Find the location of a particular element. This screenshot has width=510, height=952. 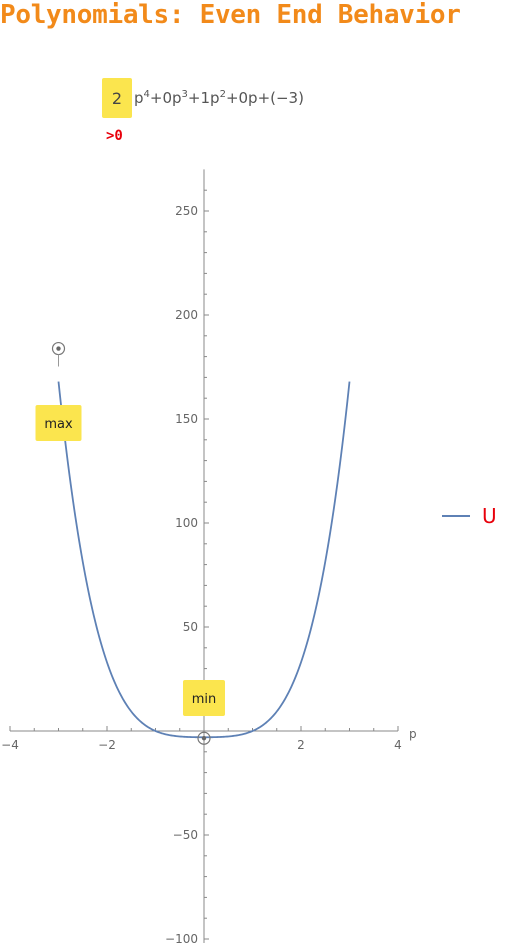

min-label: min is located at coordinates (204, 699).